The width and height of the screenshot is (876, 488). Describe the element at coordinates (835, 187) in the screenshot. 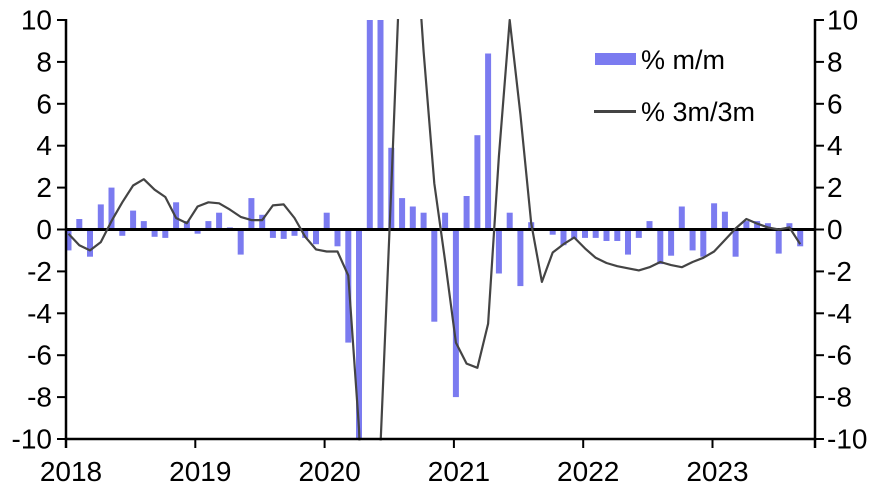

I see `y-tick-label-right: 2` at that location.